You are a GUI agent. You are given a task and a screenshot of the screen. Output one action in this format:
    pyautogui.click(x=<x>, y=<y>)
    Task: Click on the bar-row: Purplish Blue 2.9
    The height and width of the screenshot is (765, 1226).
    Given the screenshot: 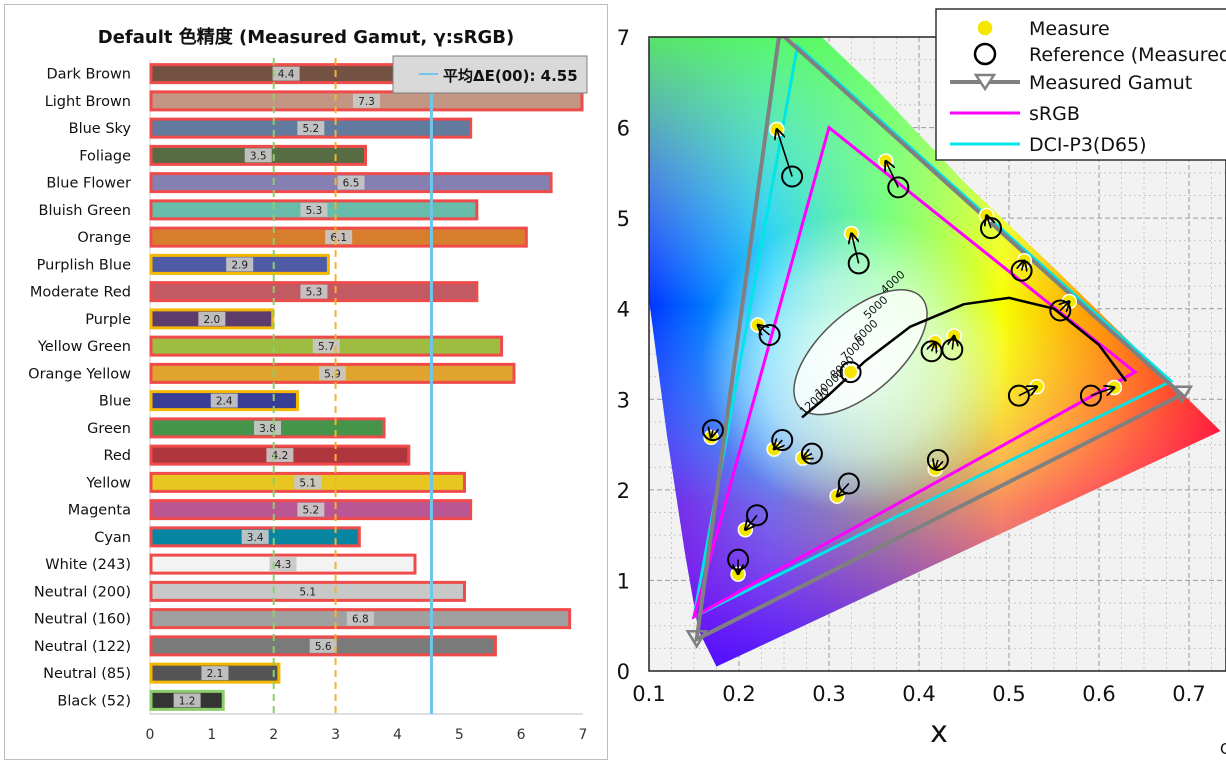 What is the action you would take?
    pyautogui.click(x=183, y=264)
    